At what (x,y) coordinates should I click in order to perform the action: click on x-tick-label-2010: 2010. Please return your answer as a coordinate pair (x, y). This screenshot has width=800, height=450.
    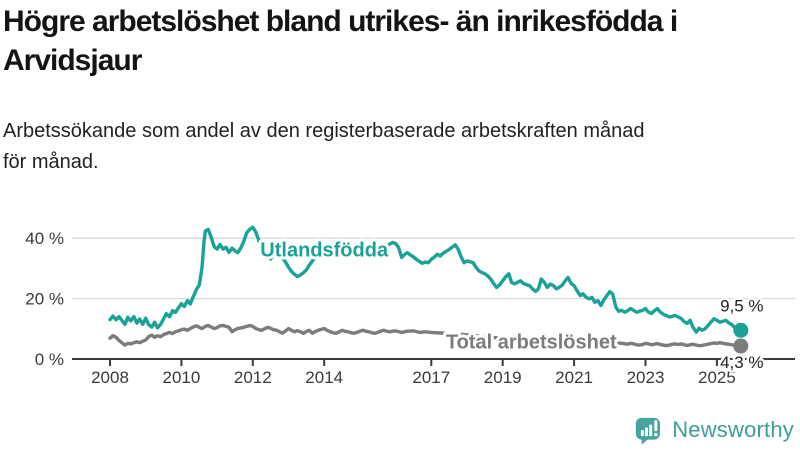
    Looking at the image, I should click on (181, 377).